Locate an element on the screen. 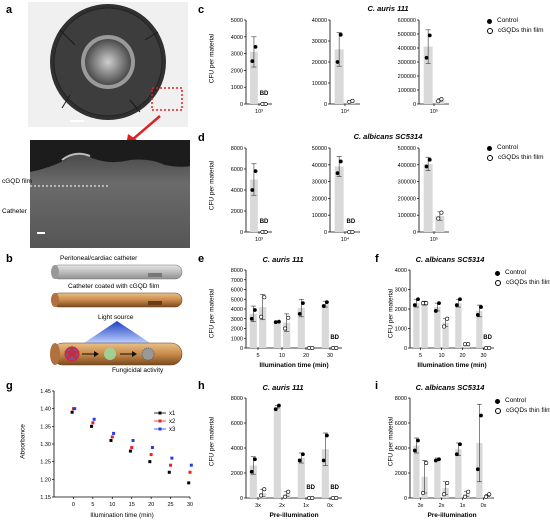 This screenshot has height=530, width=550. fungicidal-label: Fungicidal activity is located at coordinates (138, 370).